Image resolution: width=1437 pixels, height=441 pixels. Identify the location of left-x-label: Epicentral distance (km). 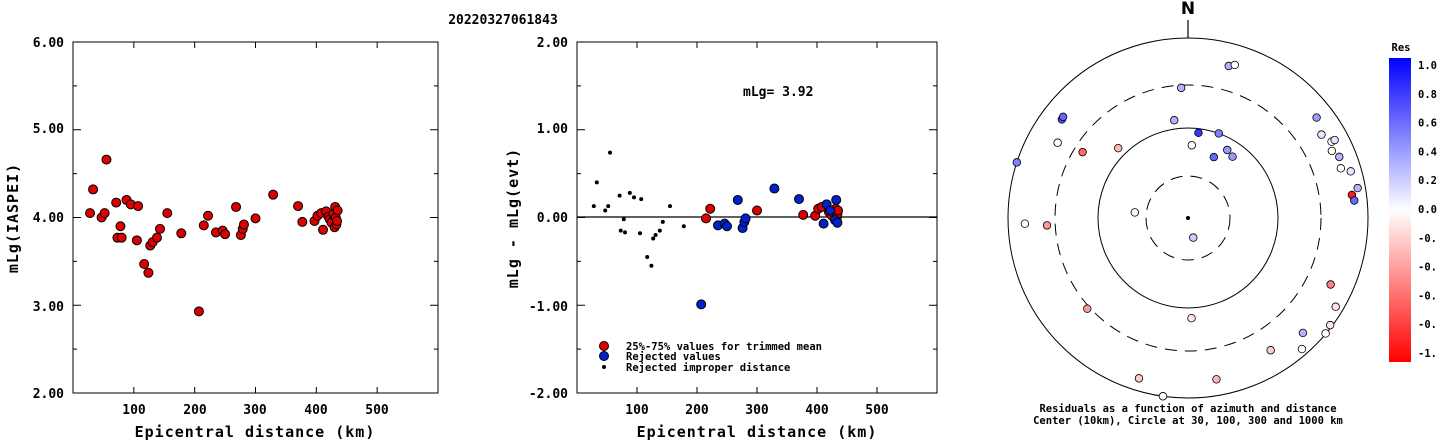
(255, 432).